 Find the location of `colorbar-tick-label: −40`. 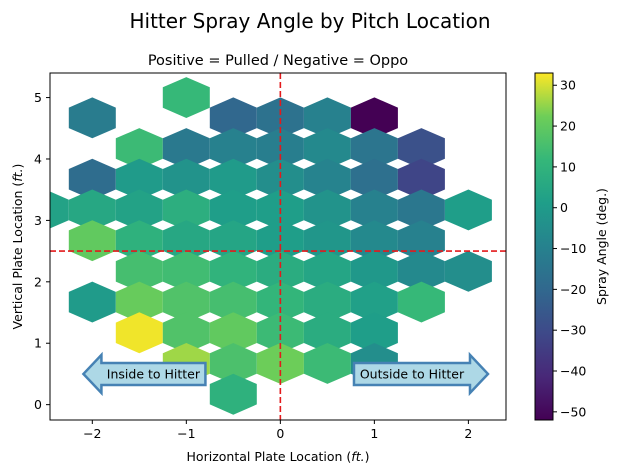

colorbar-tick-label: −40 is located at coordinates (573, 371).